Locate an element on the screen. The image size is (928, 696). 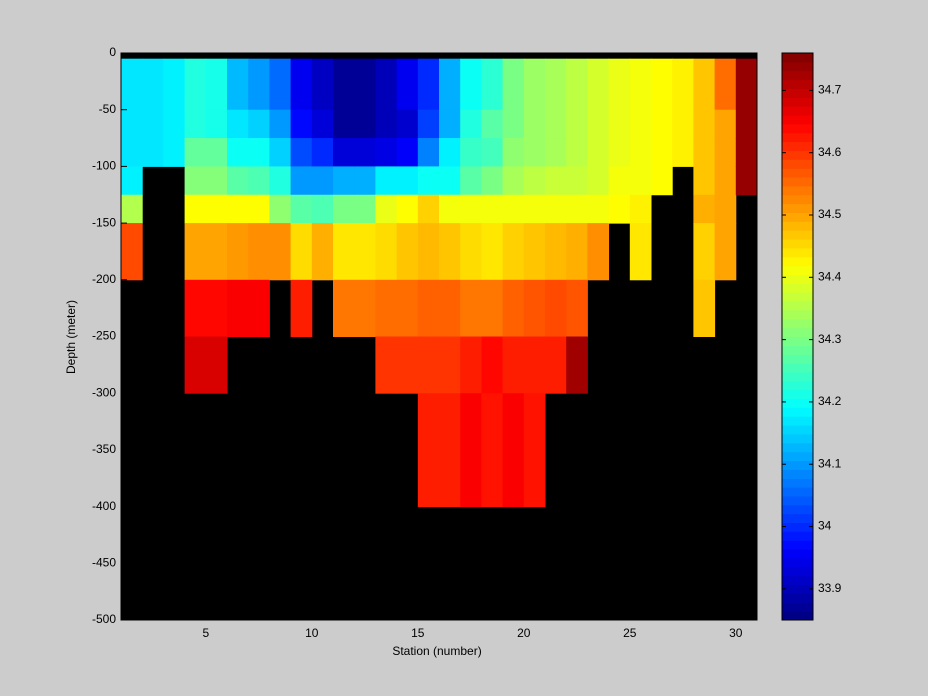
x-tick-label: 20 is located at coordinates (524, 633).